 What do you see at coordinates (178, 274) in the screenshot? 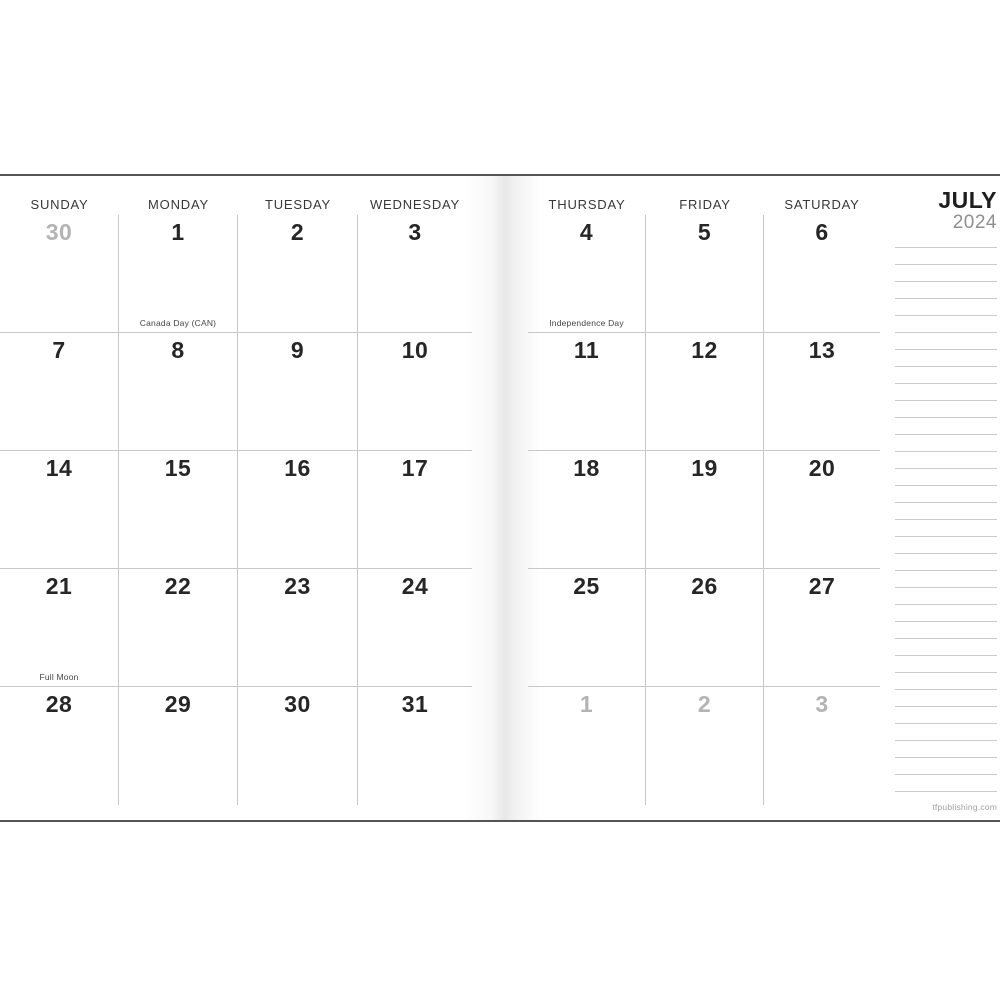
I see `calendar-cell: 1 Canada Day (CAN)` at bounding box center [178, 274].